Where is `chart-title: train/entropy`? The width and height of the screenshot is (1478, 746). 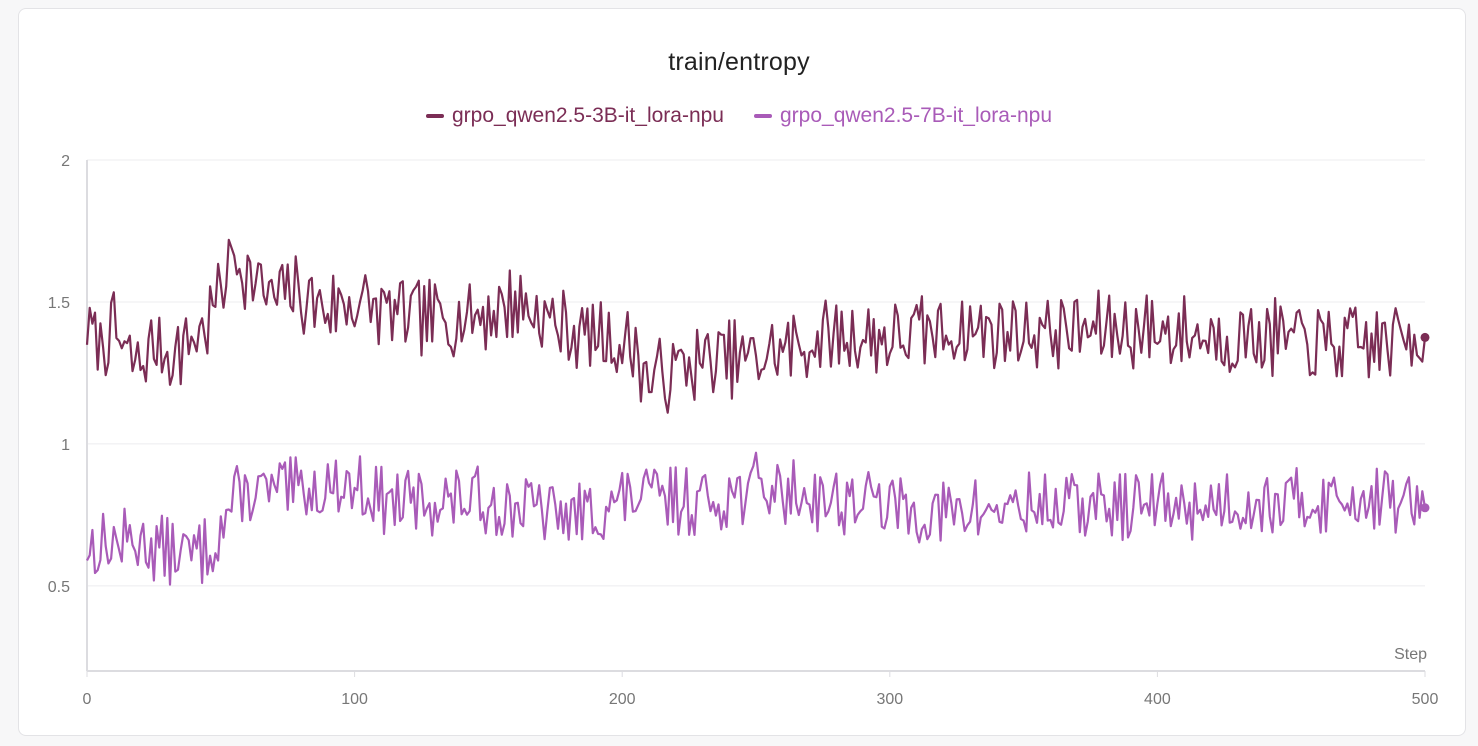 chart-title: train/entropy is located at coordinates (739, 62).